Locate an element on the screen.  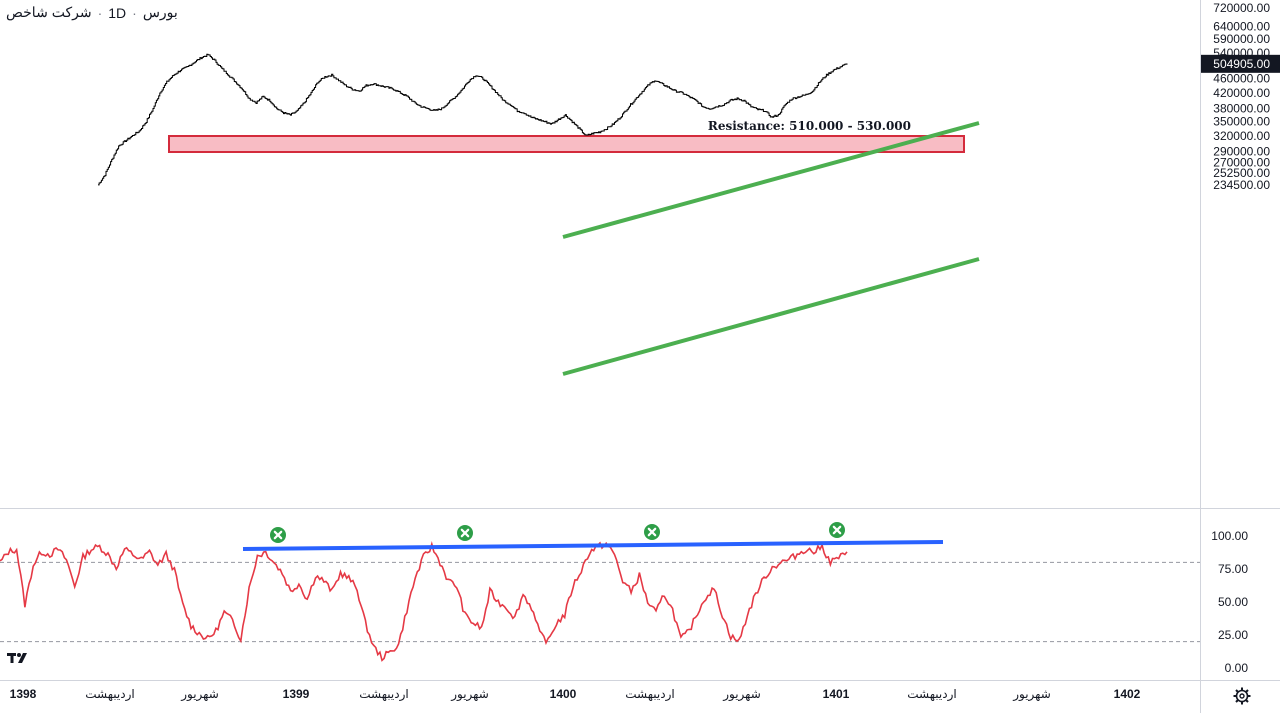
time-tick-label: 1402 is located at coordinates (1127, 694).